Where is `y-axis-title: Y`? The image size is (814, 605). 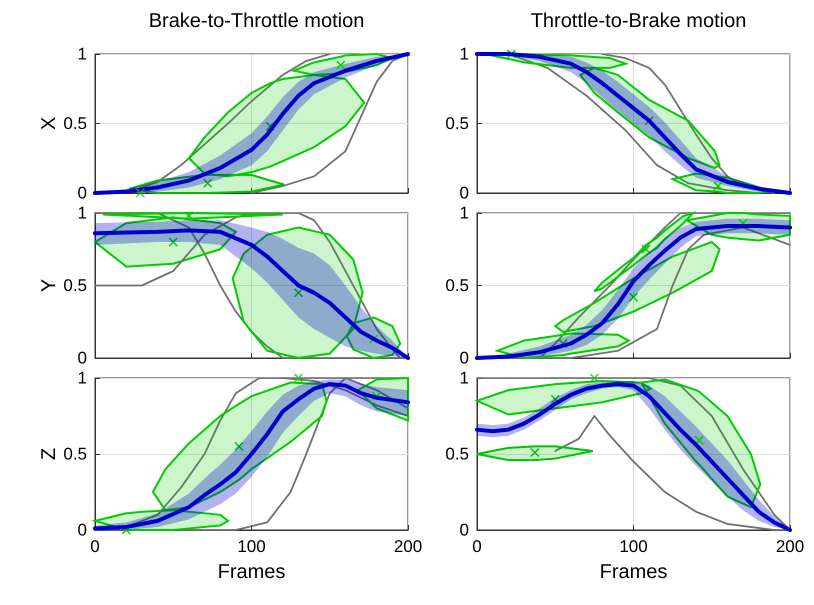 y-axis-title: Y is located at coordinates (49, 285).